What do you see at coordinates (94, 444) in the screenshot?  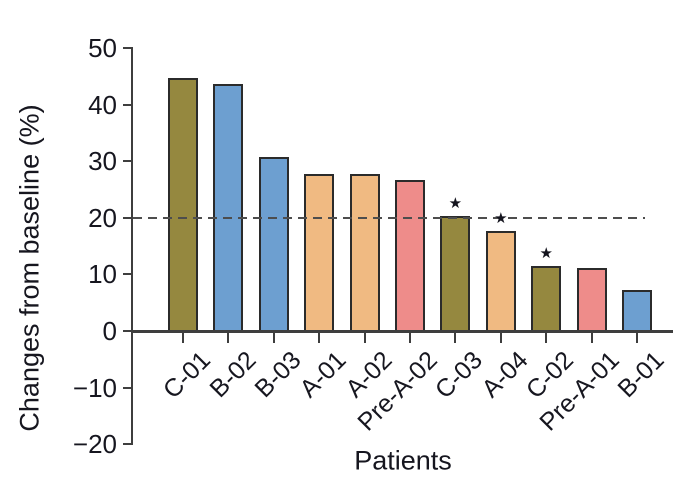 I see `y-tick-label: −20` at bounding box center [94, 444].